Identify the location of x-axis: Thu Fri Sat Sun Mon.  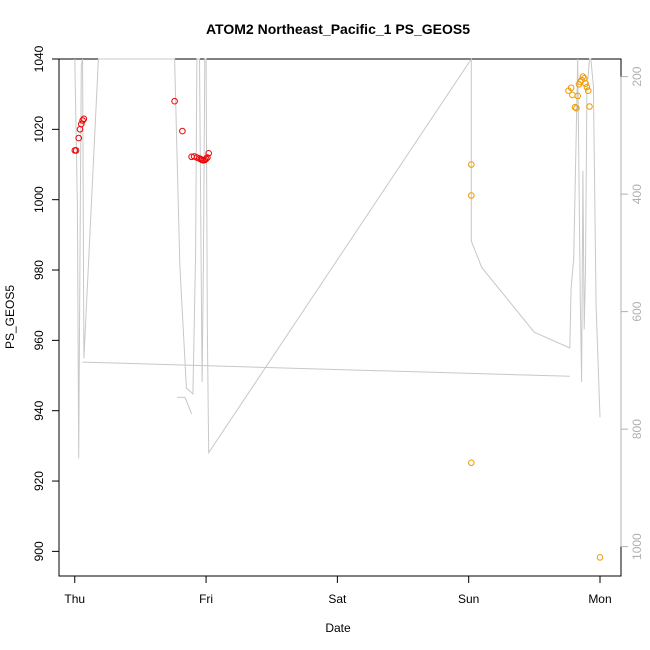
(338, 590).